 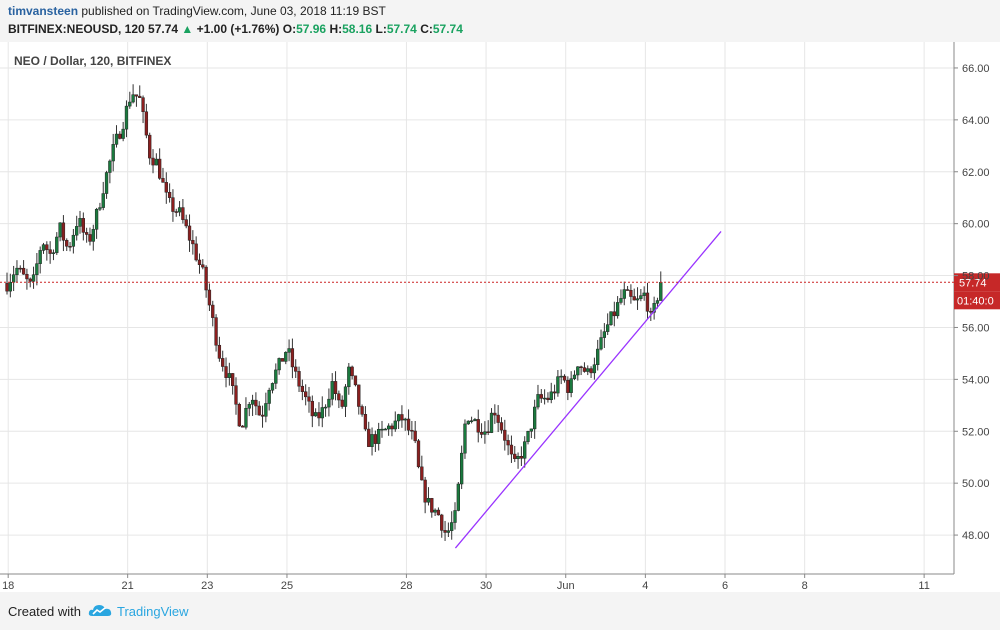 What do you see at coordinates (153, 611) in the screenshot?
I see `tradingview-link: TradingView` at bounding box center [153, 611].